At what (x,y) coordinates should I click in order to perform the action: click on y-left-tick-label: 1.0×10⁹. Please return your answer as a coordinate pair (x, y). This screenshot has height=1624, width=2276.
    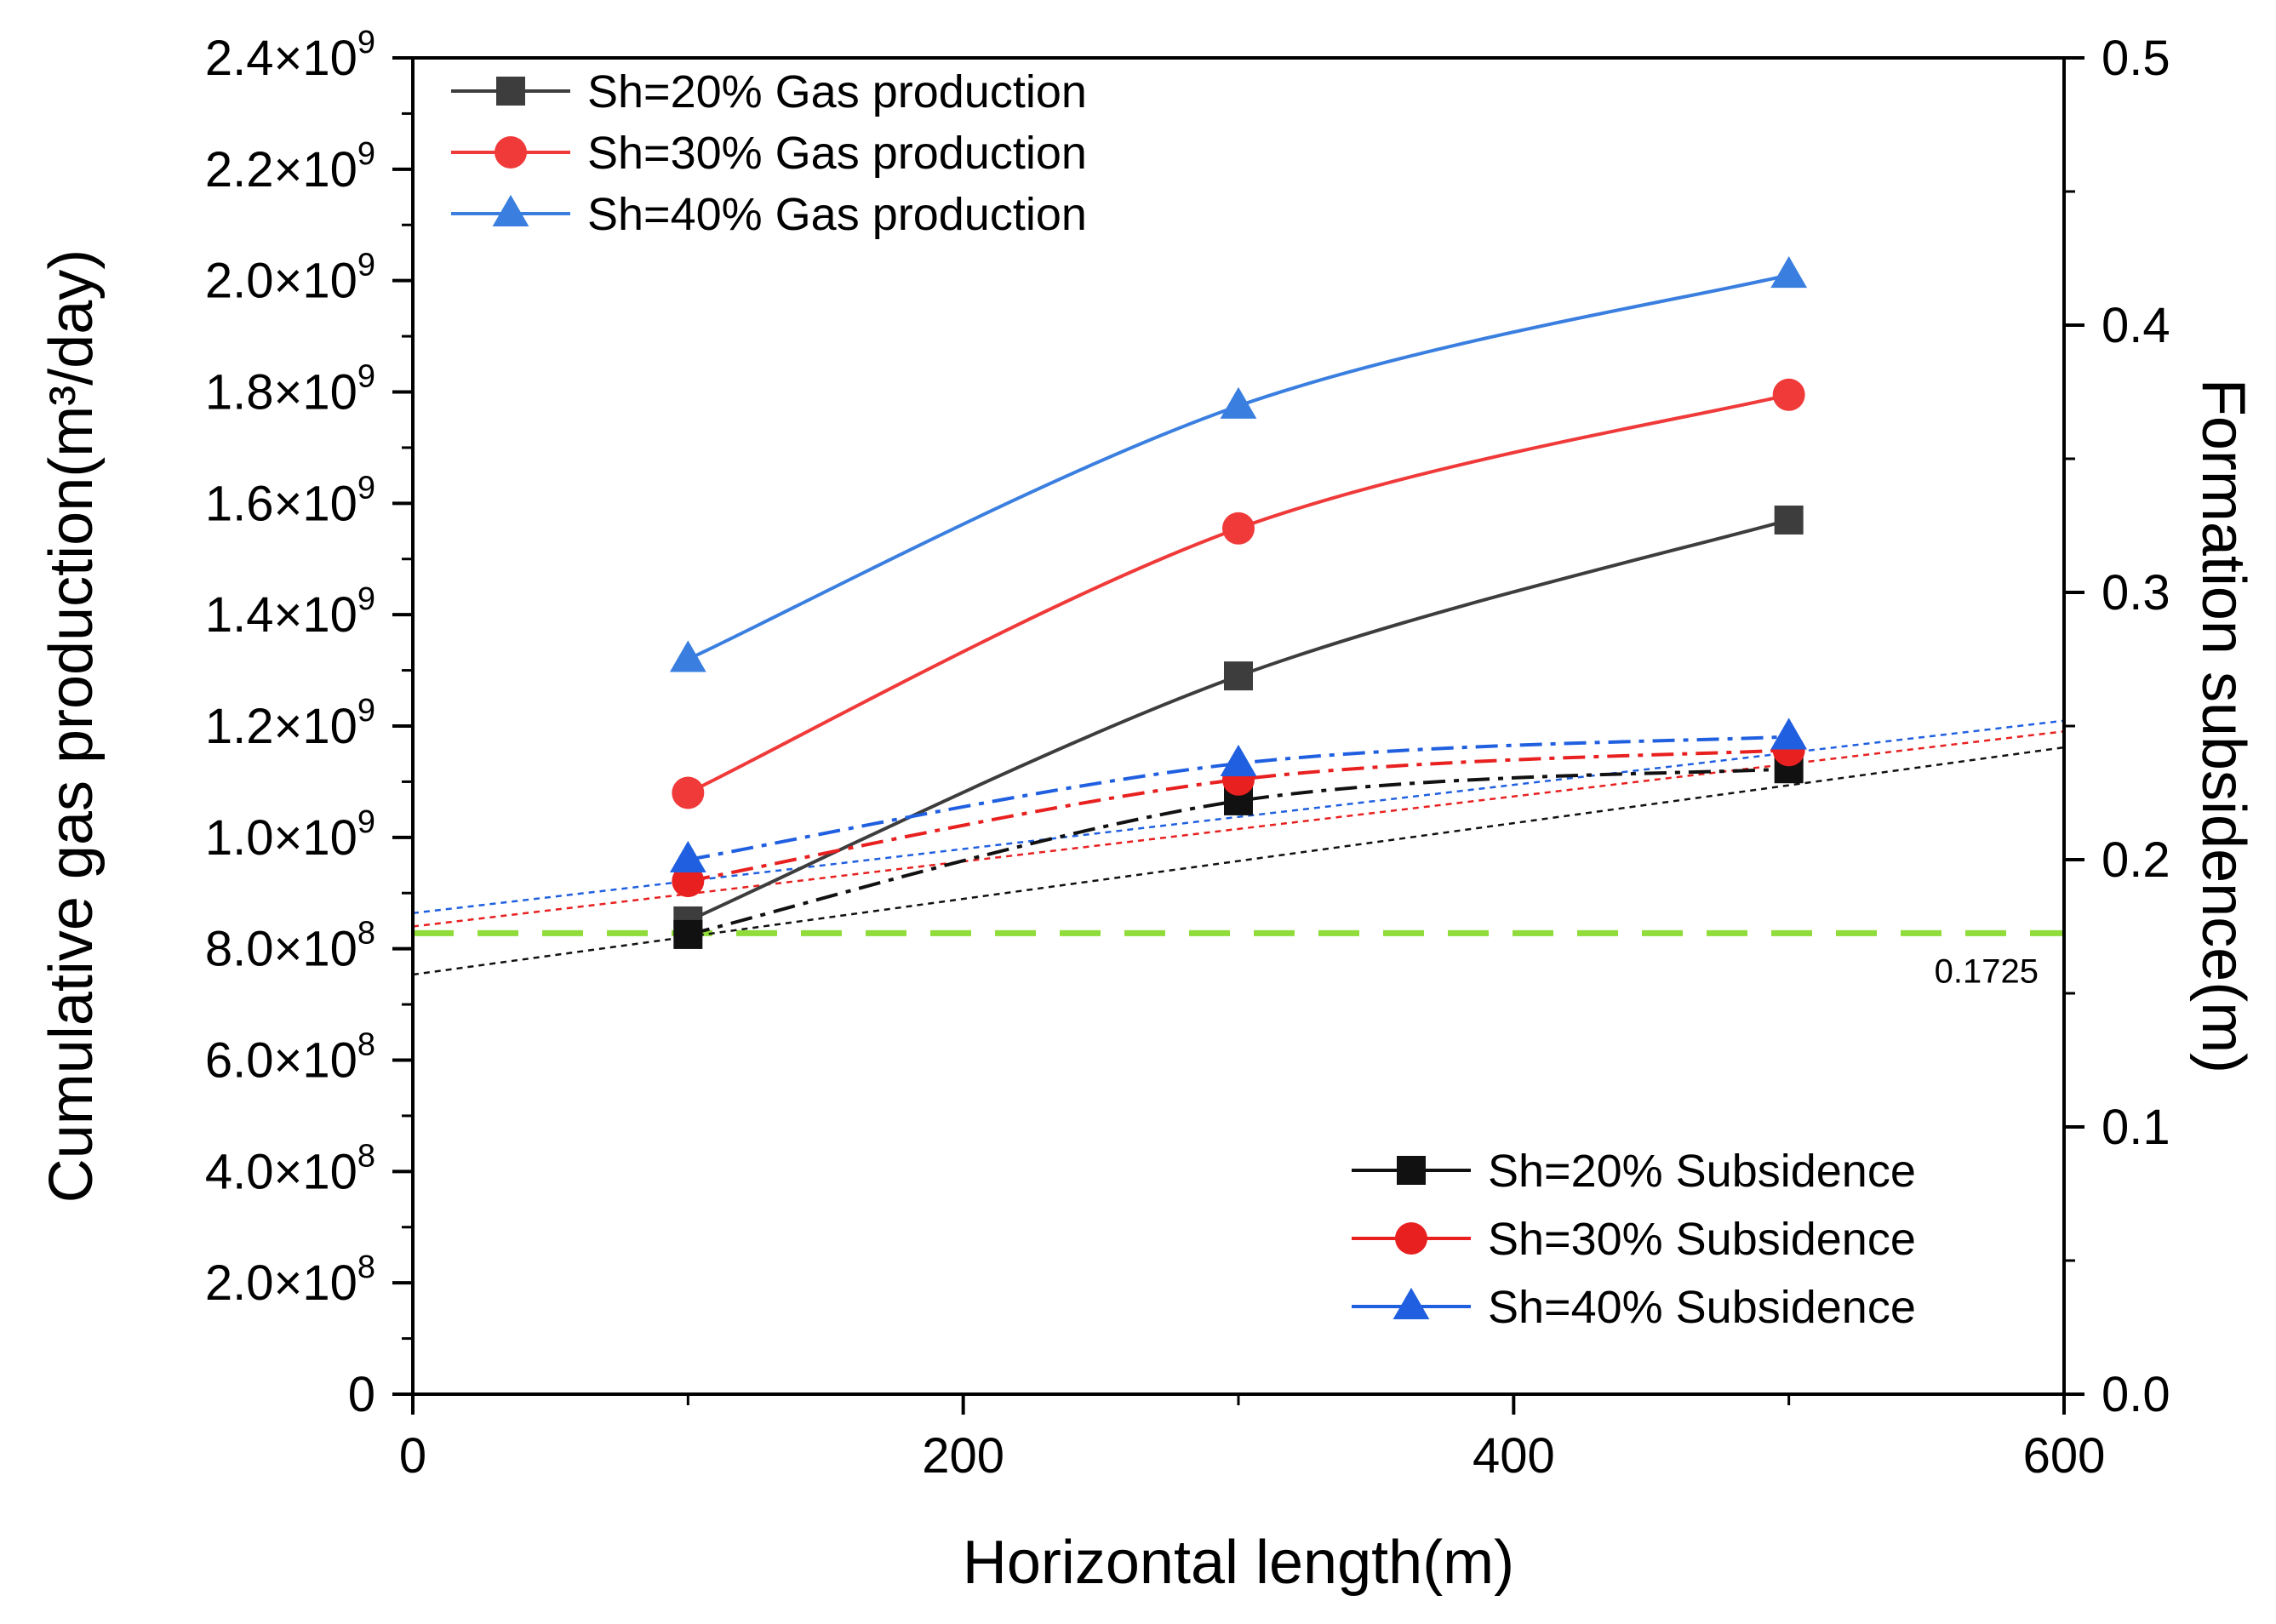
    Looking at the image, I should click on (290, 835).